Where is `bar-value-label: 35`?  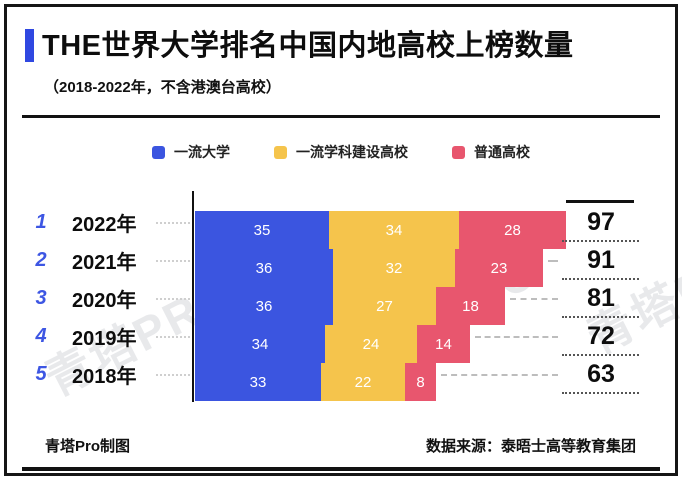
bar-value-label: 35 is located at coordinates (262, 230).